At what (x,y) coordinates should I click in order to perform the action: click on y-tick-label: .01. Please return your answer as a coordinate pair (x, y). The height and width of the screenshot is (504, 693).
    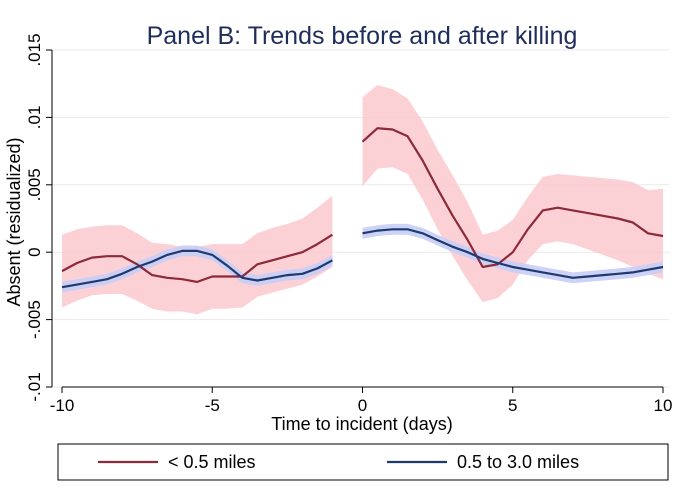
    Looking at the image, I should click on (34, 118).